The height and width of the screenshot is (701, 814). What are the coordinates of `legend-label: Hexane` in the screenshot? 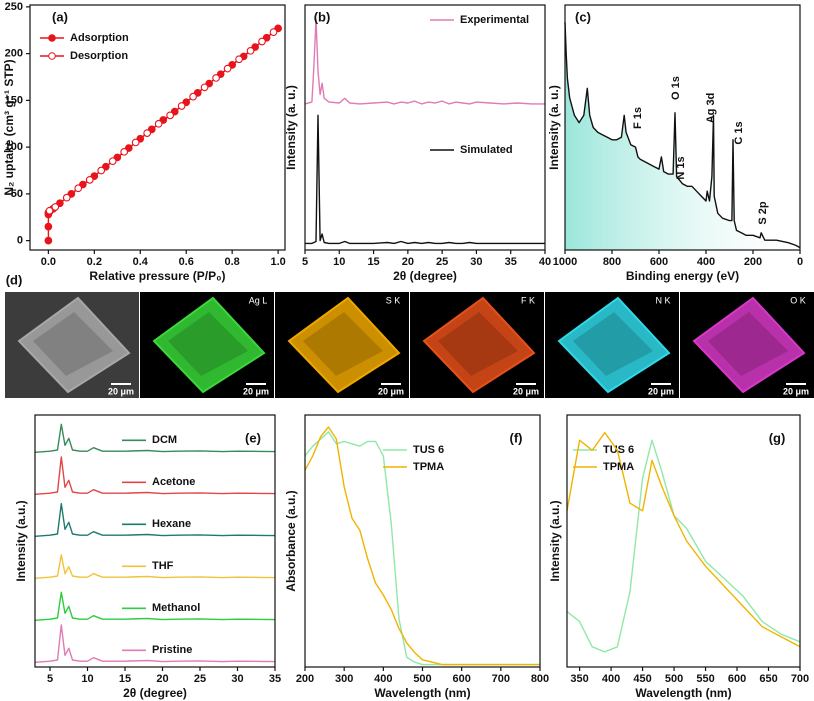 It's located at (171, 524).